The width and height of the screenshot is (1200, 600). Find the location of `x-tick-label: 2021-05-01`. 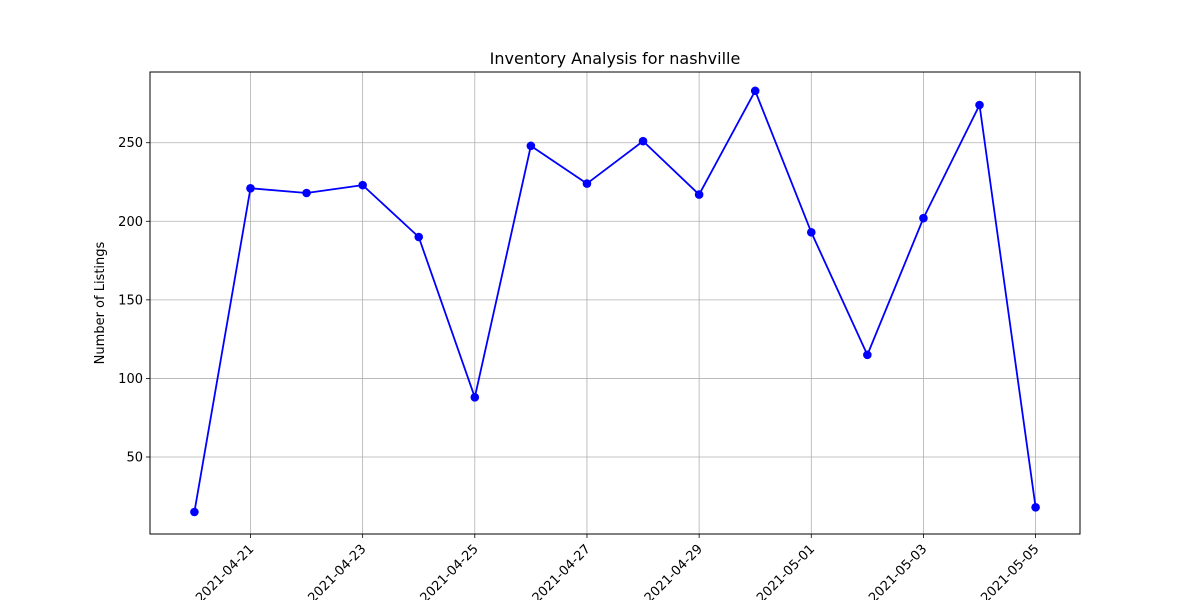

x-tick-label: 2021-05-01 is located at coordinates (786, 571).